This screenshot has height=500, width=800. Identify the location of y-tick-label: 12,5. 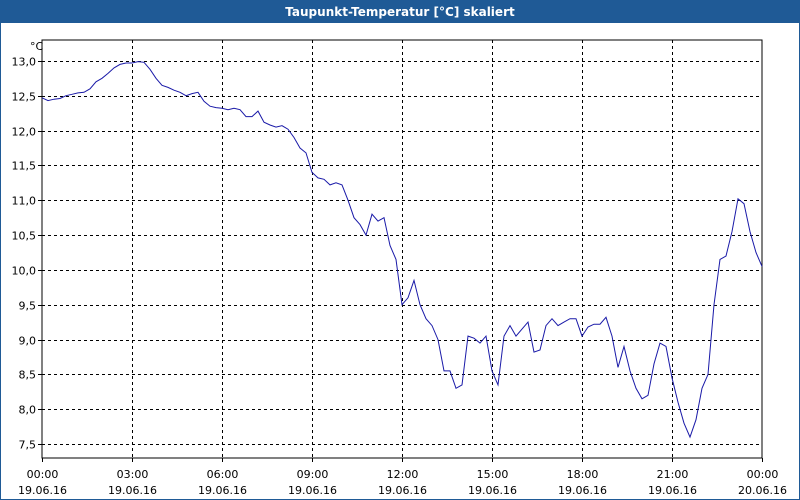
(24, 97).